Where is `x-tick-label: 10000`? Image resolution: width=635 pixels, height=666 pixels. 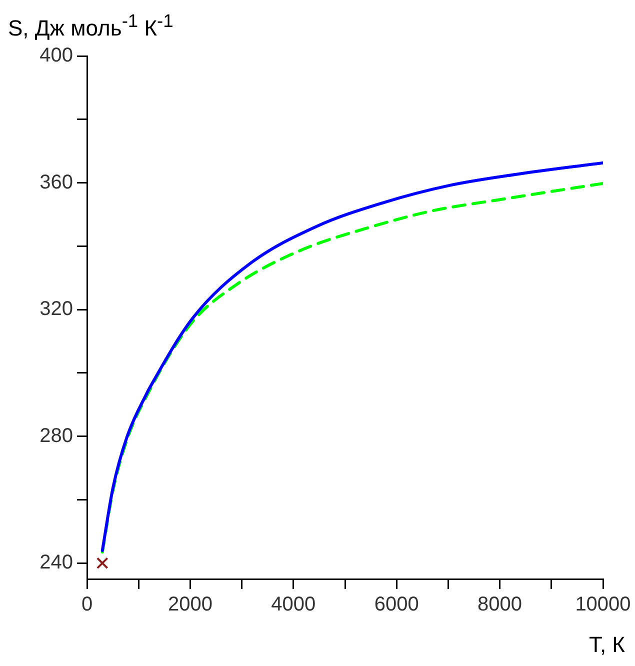 x-tick-label: 10000 is located at coordinates (603, 605).